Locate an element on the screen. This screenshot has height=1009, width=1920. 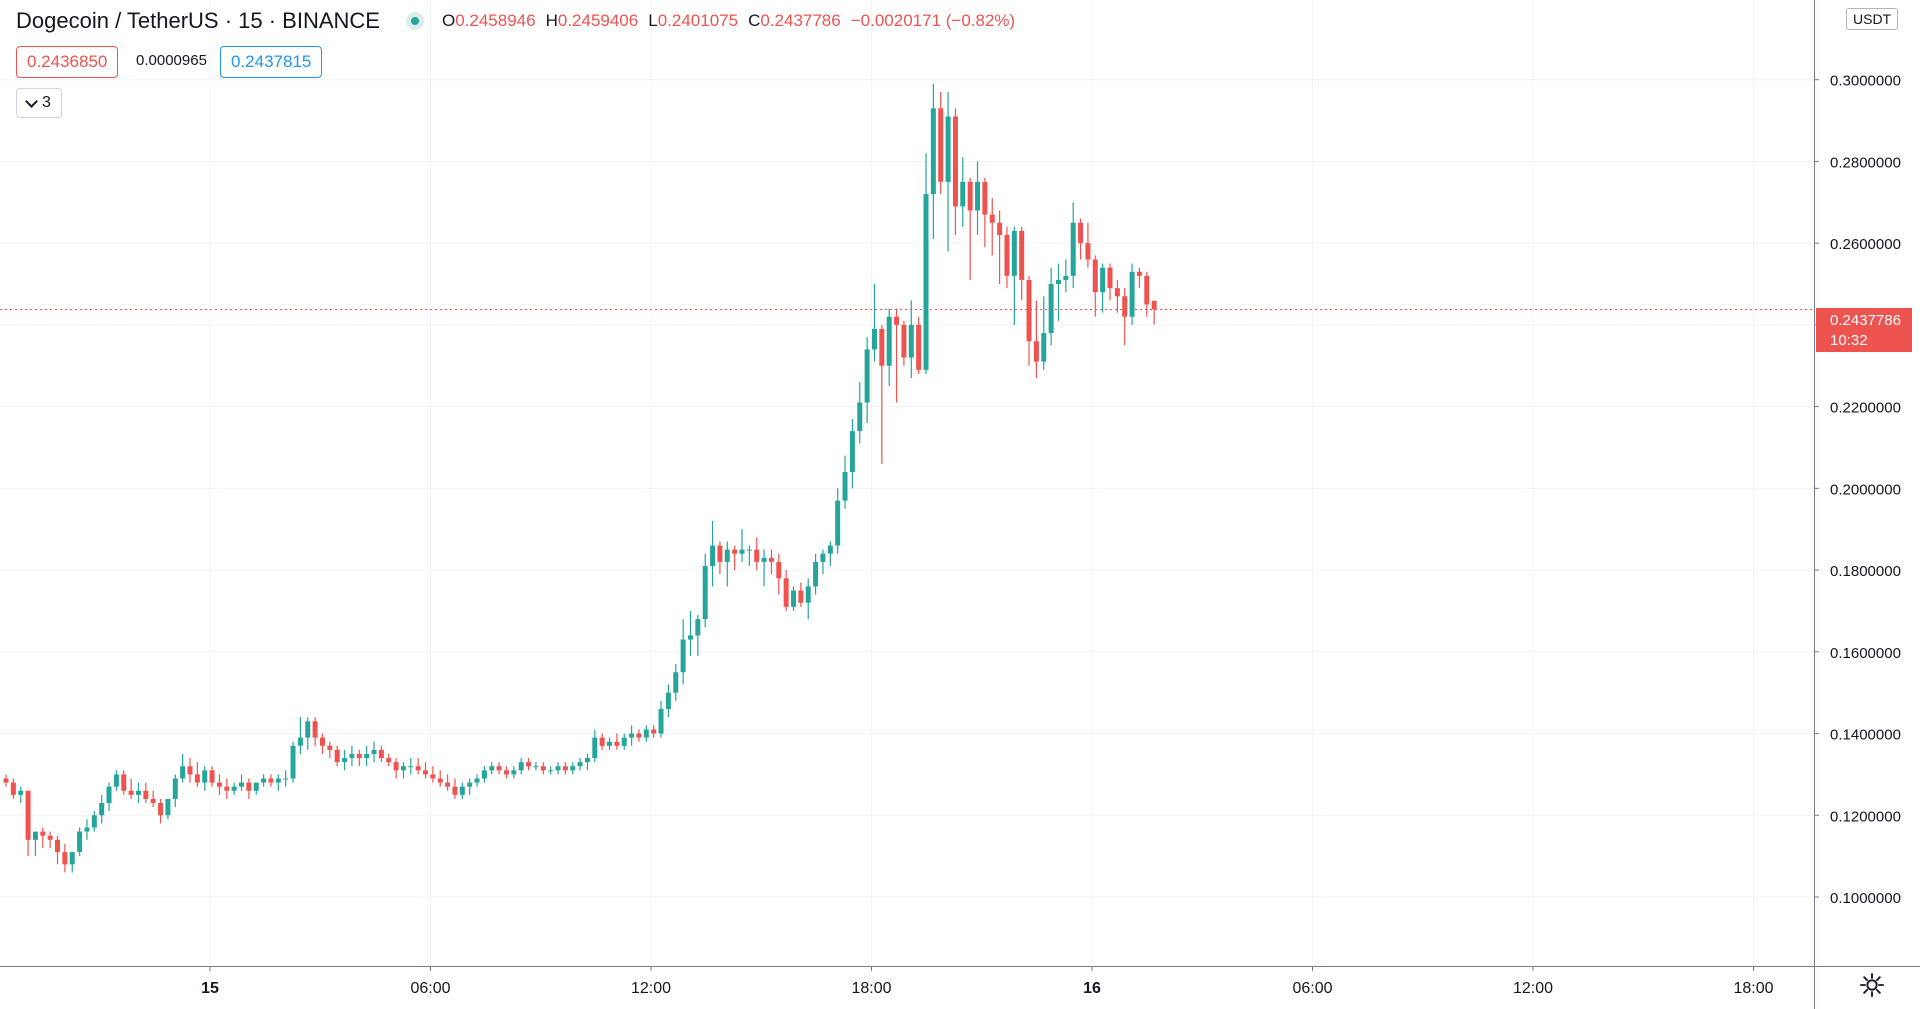
time-tick-label: 15 is located at coordinates (210, 988).